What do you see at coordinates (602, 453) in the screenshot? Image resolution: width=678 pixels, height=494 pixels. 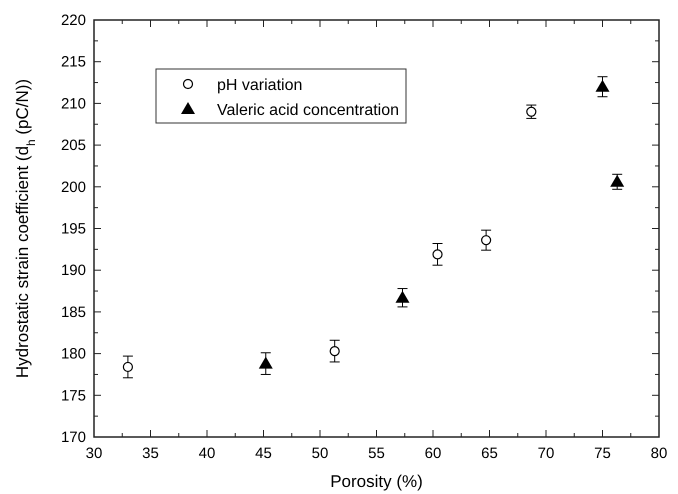 I see `x-tick-label: 75` at bounding box center [602, 453].